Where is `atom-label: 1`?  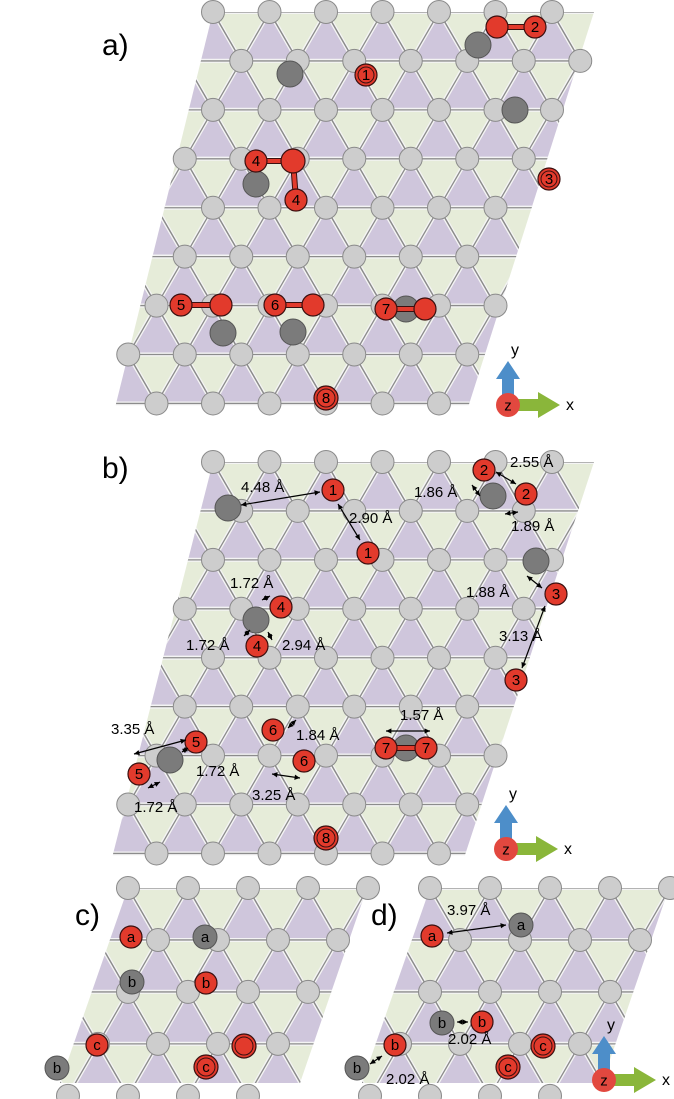 atom-label: 1 is located at coordinates (366, 75).